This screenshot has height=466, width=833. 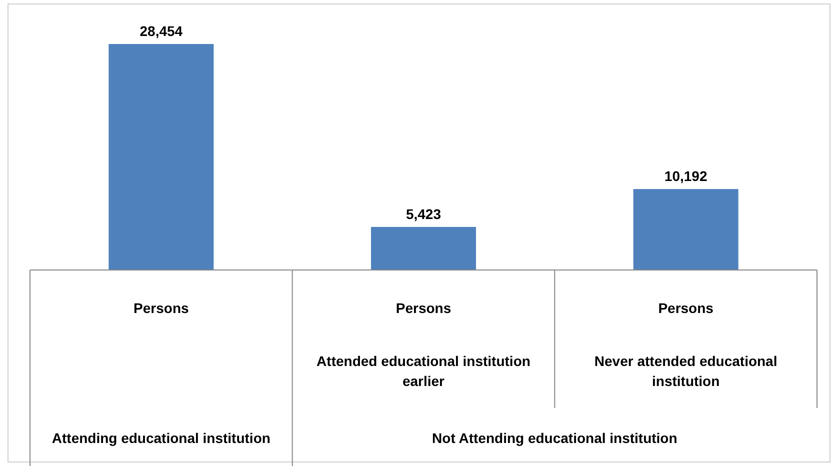 I want to click on data-label: 28,454, so click(x=161, y=31).